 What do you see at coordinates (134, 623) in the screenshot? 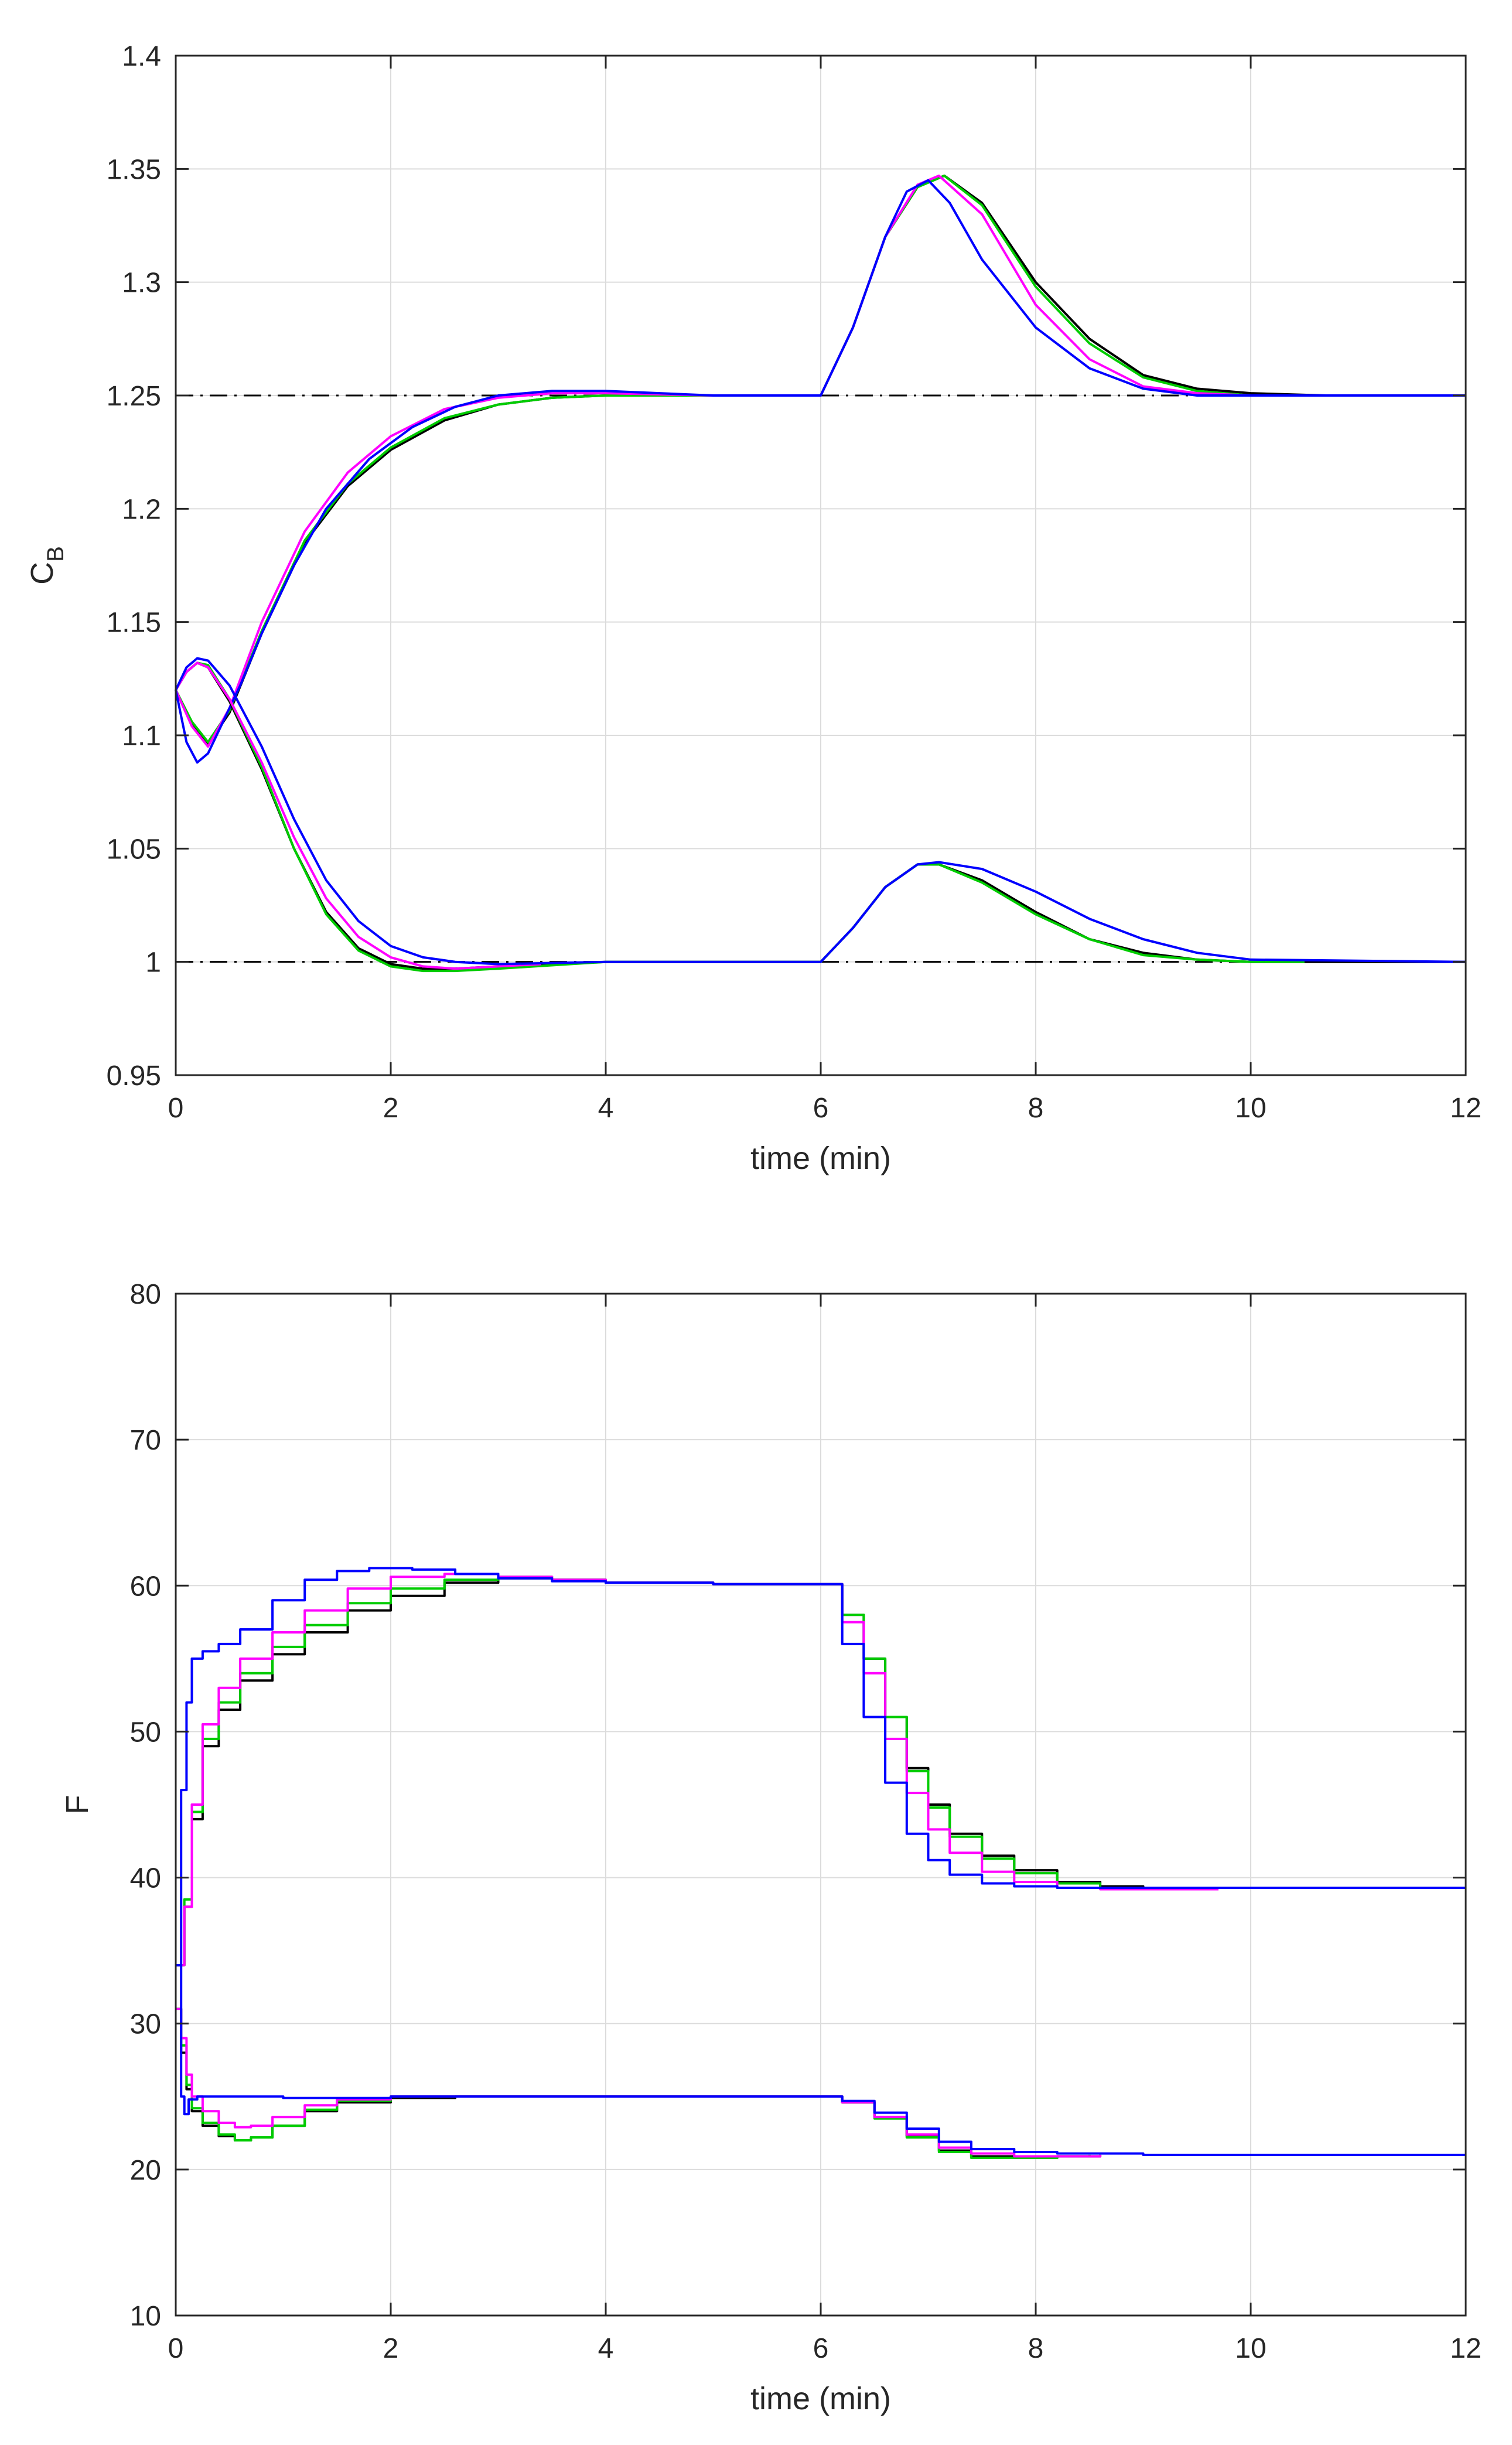
I see `y-tick-label: 1.15` at bounding box center [134, 623].